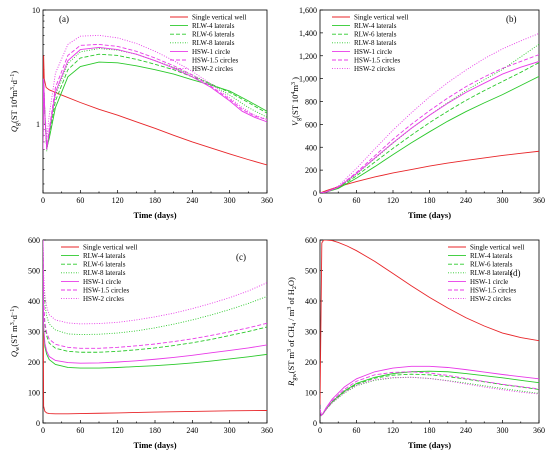 The image size is (550, 457). What do you see at coordinates (15, 101) in the screenshot?
I see `y-axis-title: Qg(ST 104m3·d−1)` at bounding box center [15, 101].